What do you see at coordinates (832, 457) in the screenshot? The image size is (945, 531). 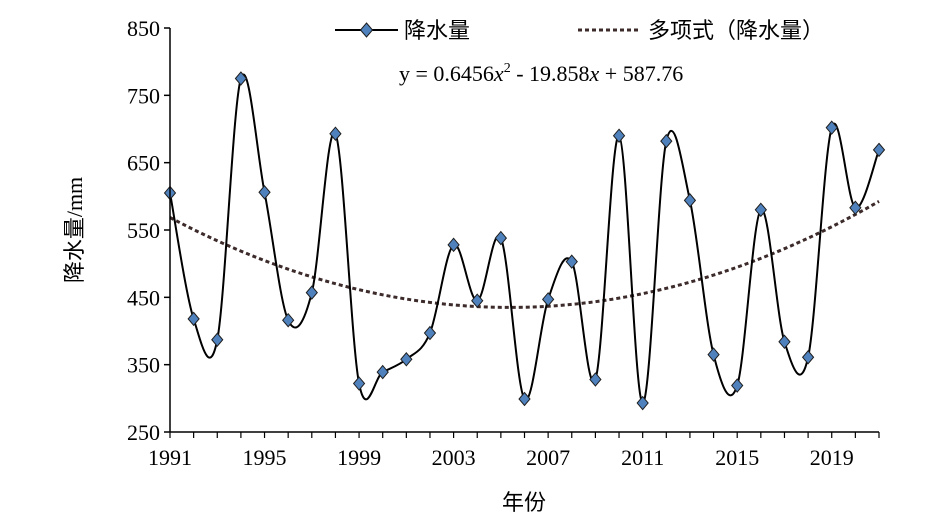 I see `x-tick-label: 2019` at bounding box center [832, 457].